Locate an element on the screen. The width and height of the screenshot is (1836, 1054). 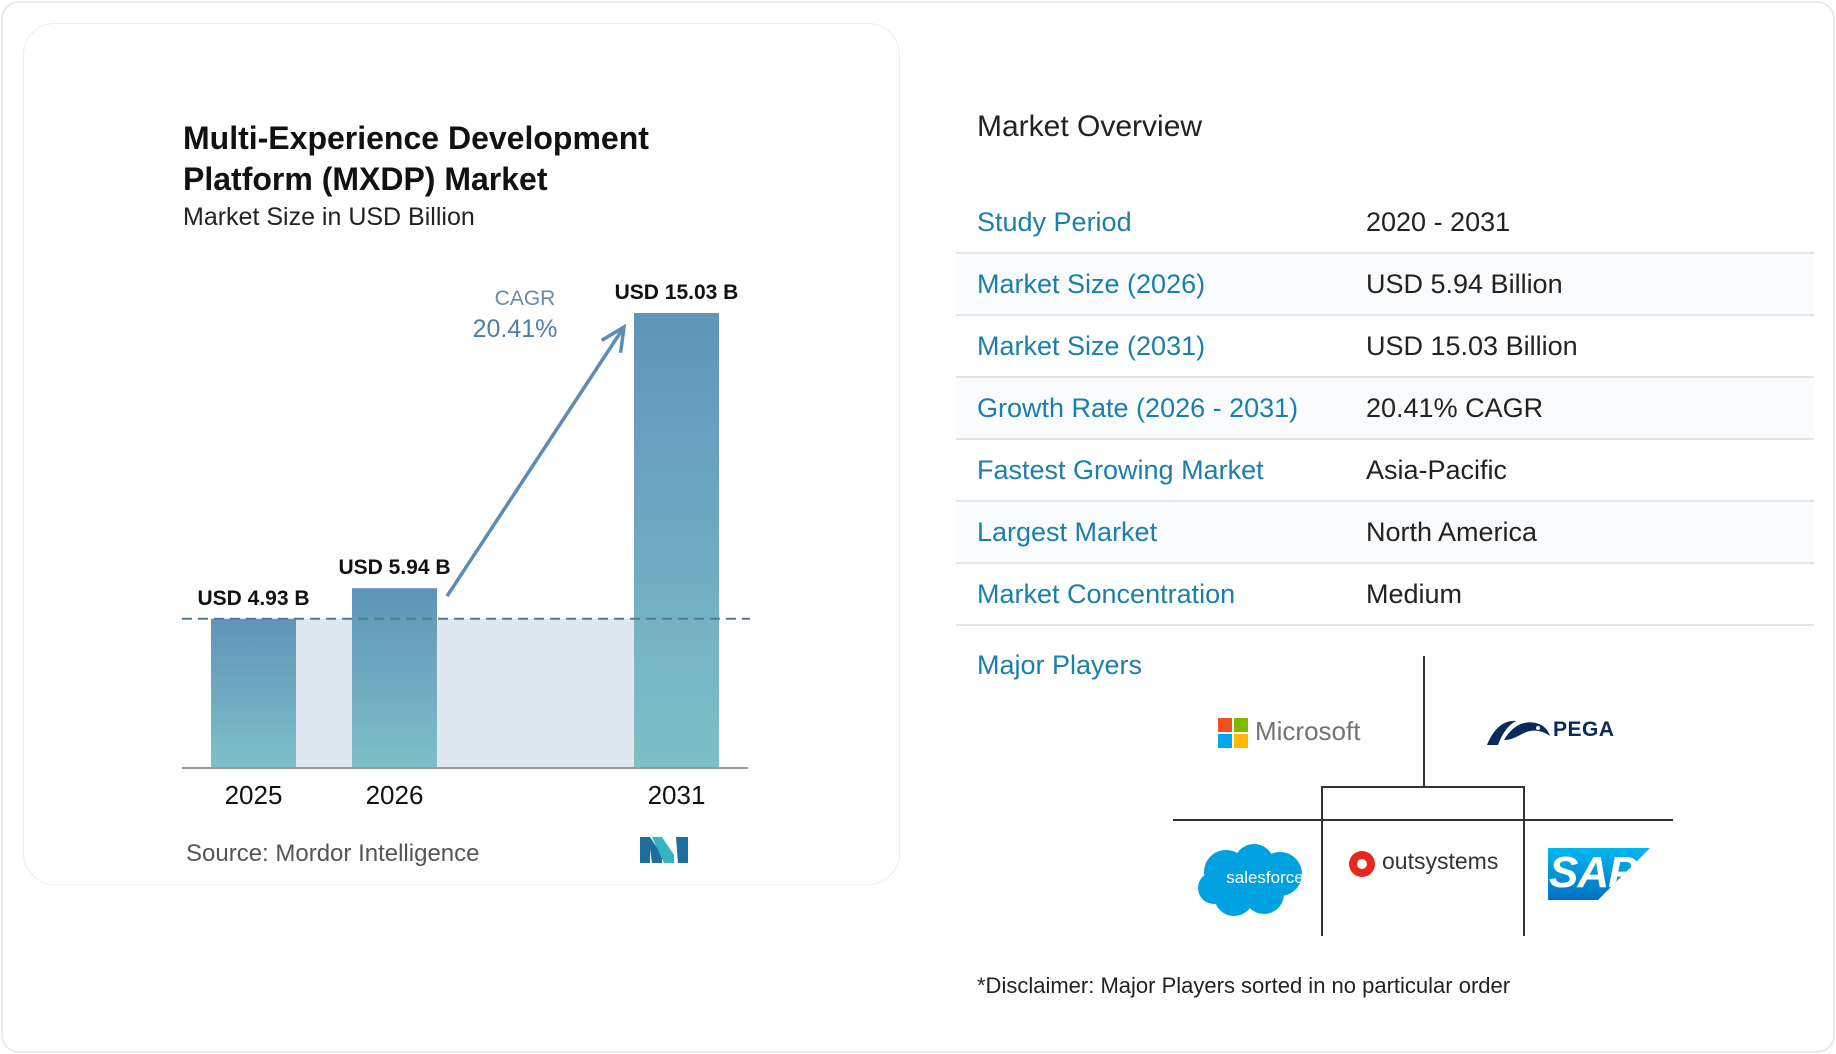
bar-2031 is located at coordinates (676, 540).